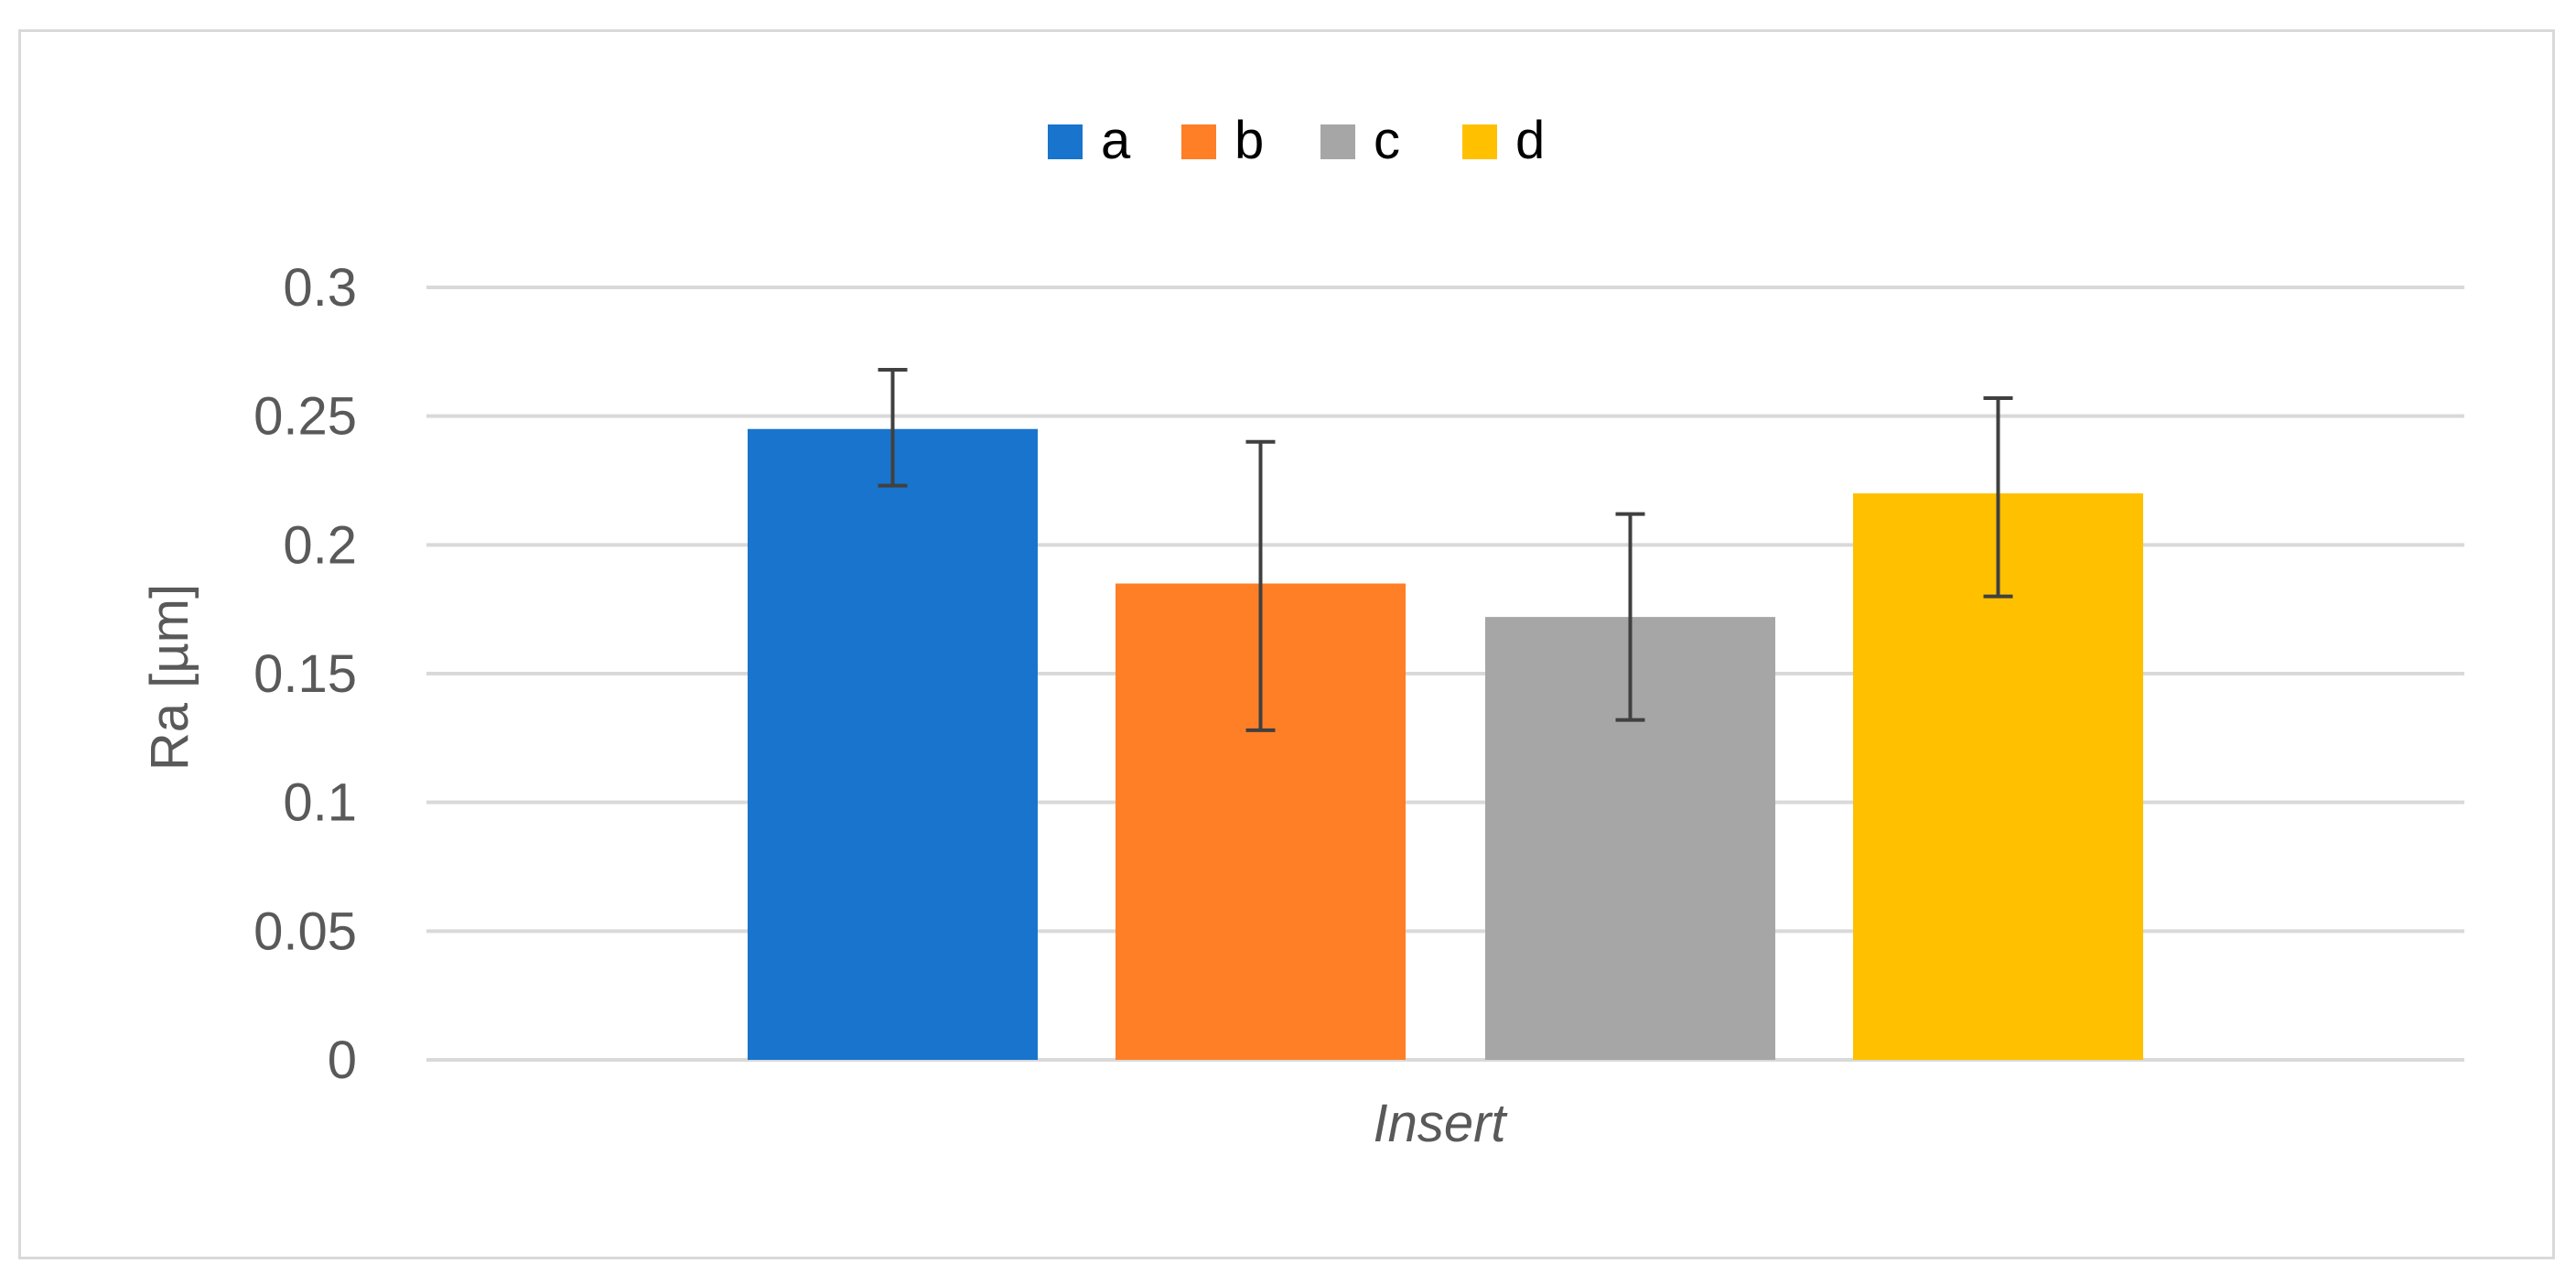 The width and height of the screenshot is (2576, 1285). Describe the element at coordinates (1998, 497) in the screenshot. I see `error-bar-d` at that location.